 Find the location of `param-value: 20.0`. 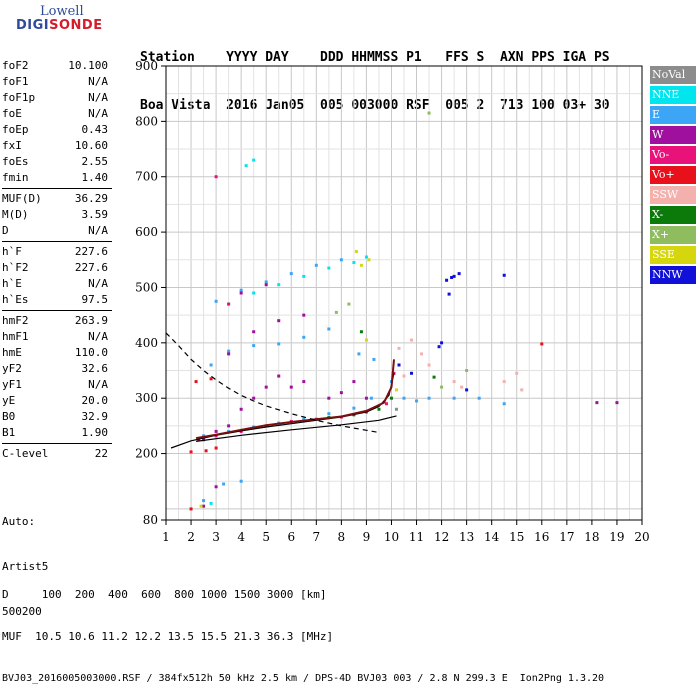

param-value: 20.0 is located at coordinates (95, 400).